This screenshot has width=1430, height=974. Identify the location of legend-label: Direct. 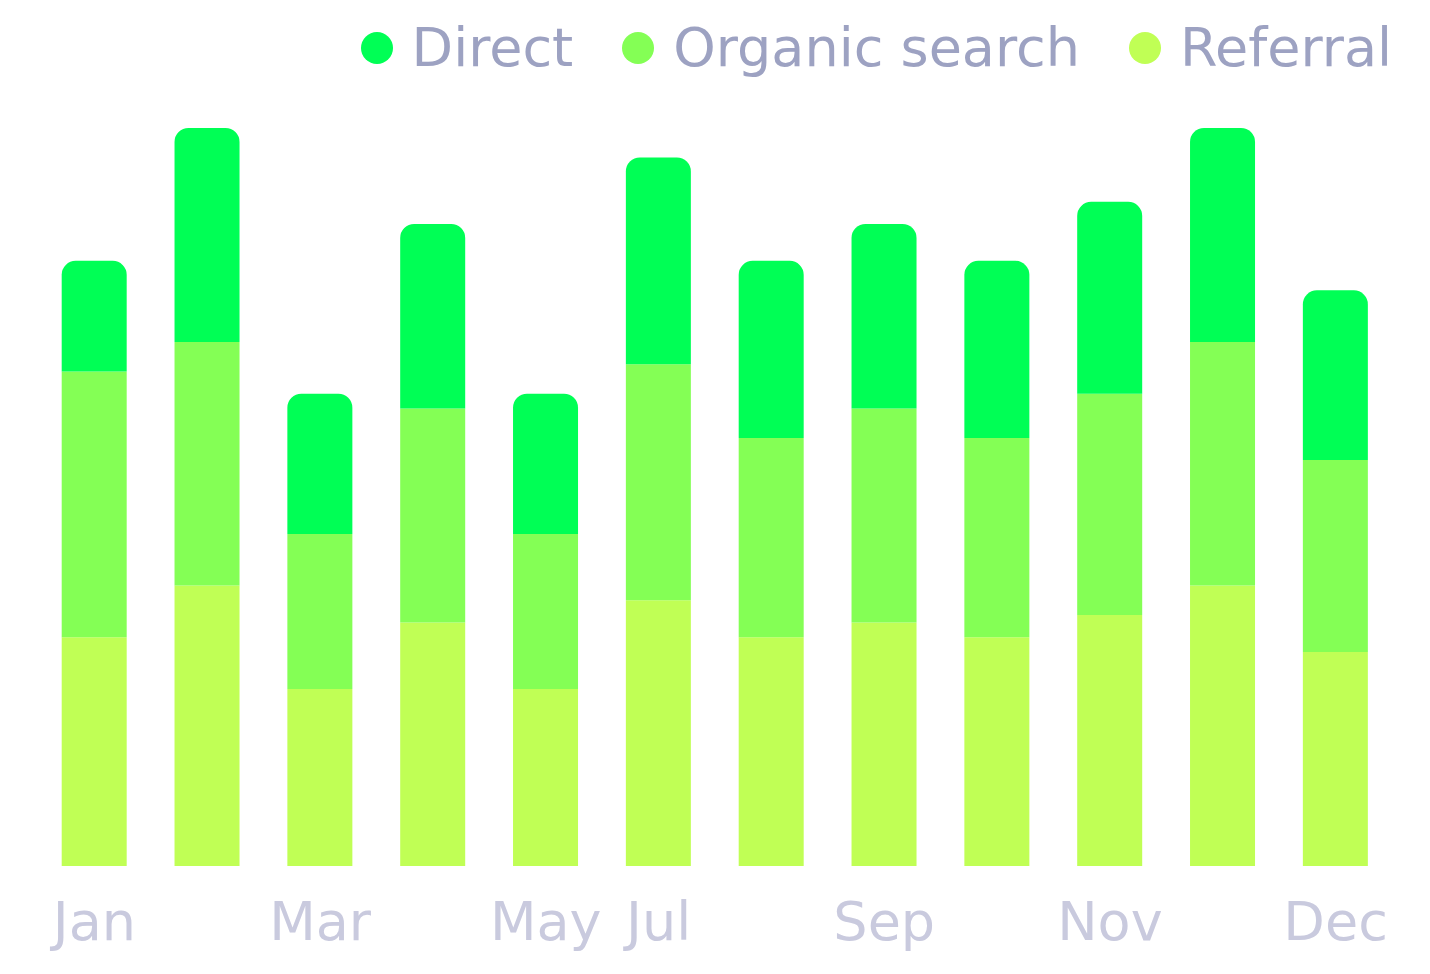
(492, 47).